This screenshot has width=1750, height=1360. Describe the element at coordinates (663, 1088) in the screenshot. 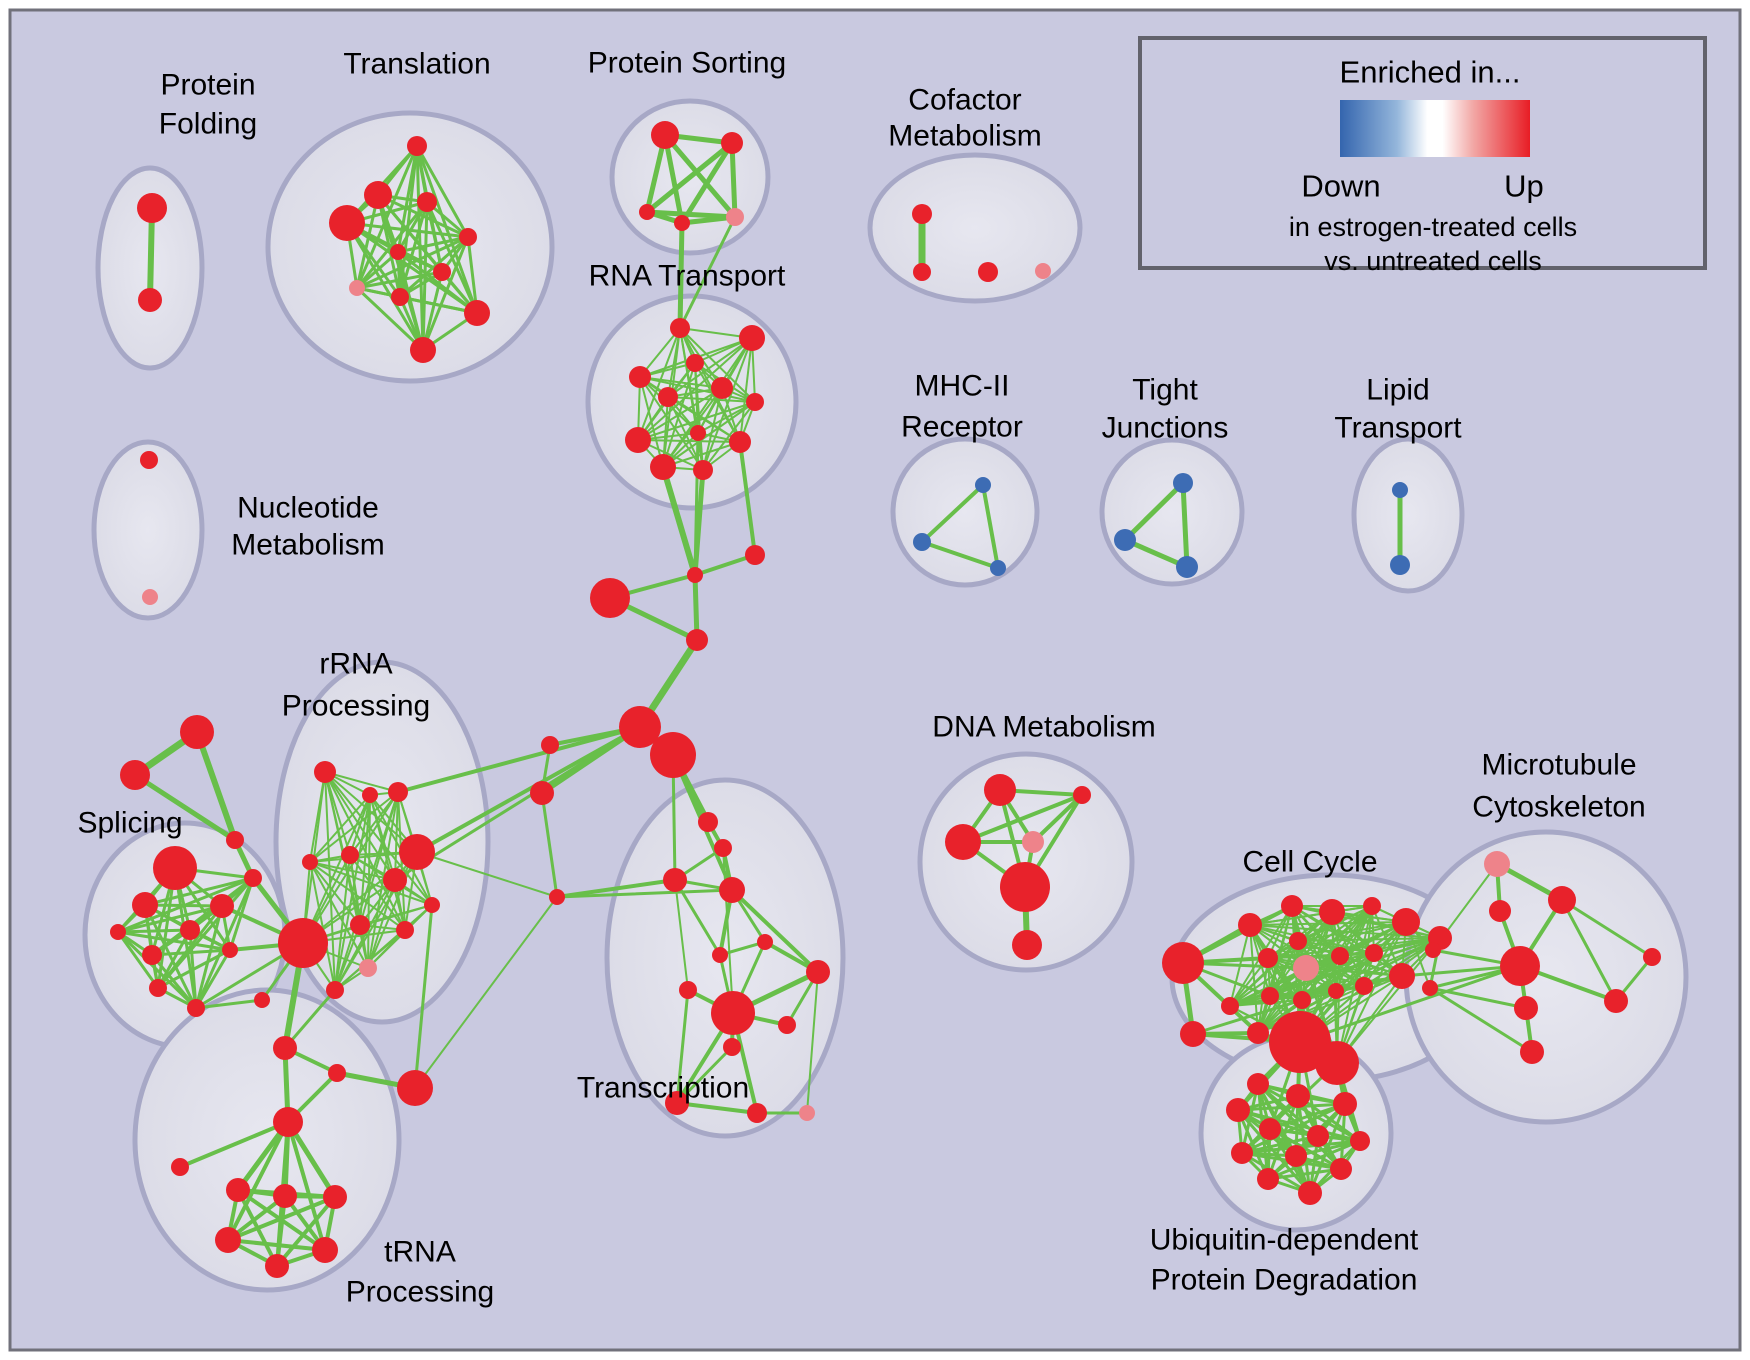

I see `cluster-label-transcription: Transcription` at that location.